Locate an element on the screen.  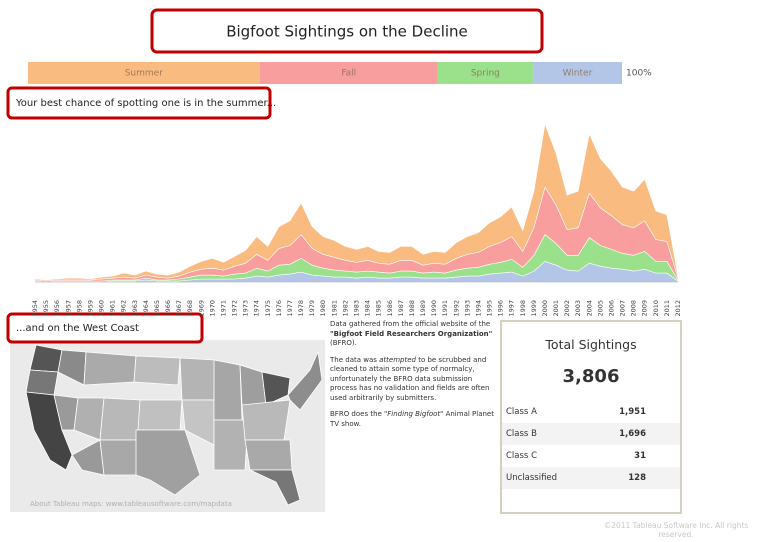
x-tick-label: 1980 is located at coordinates (323, 308).